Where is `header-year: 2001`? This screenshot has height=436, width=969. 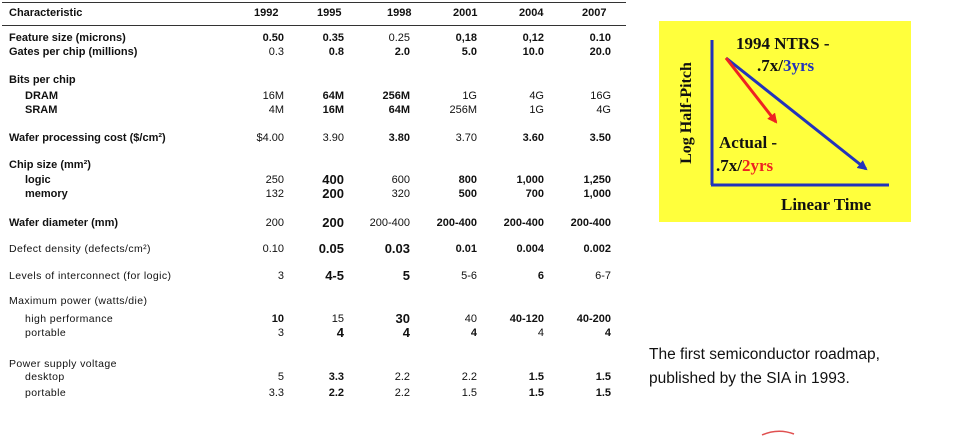 header-year: 2001 is located at coordinates (465, 13).